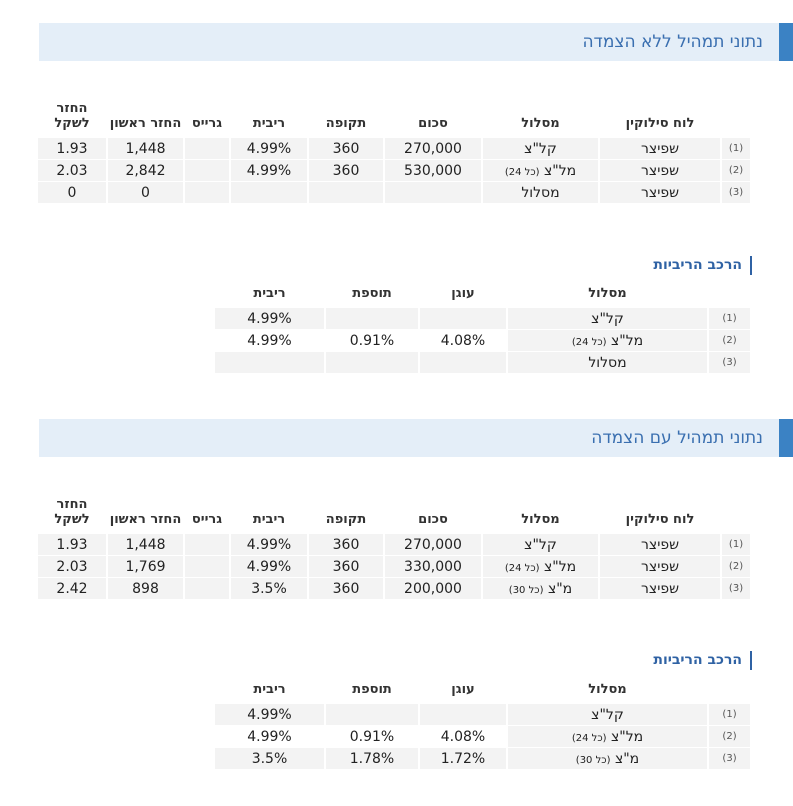  What do you see at coordinates (145, 192) in the screenshot?
I see `first-payment-cell: 0` at bounding box center [145, 192].